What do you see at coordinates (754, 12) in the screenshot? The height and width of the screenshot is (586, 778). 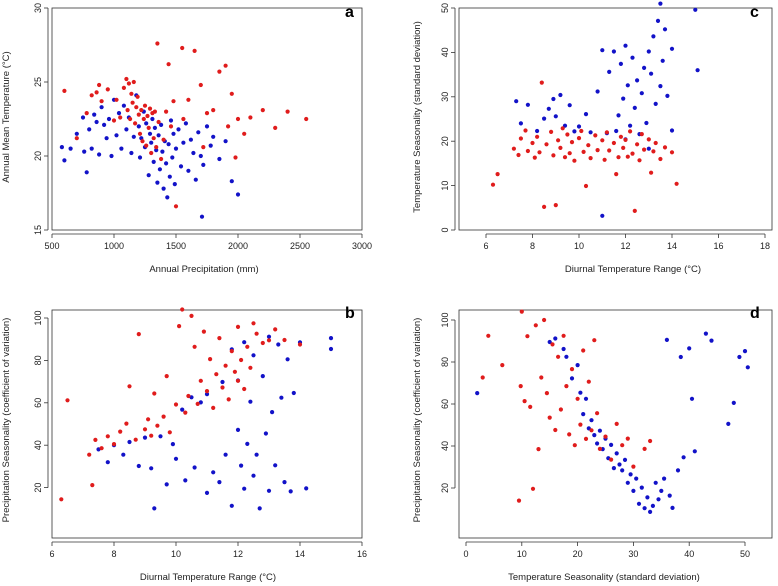 I see `panel-c-label: c` at bounding box center [754, 12].